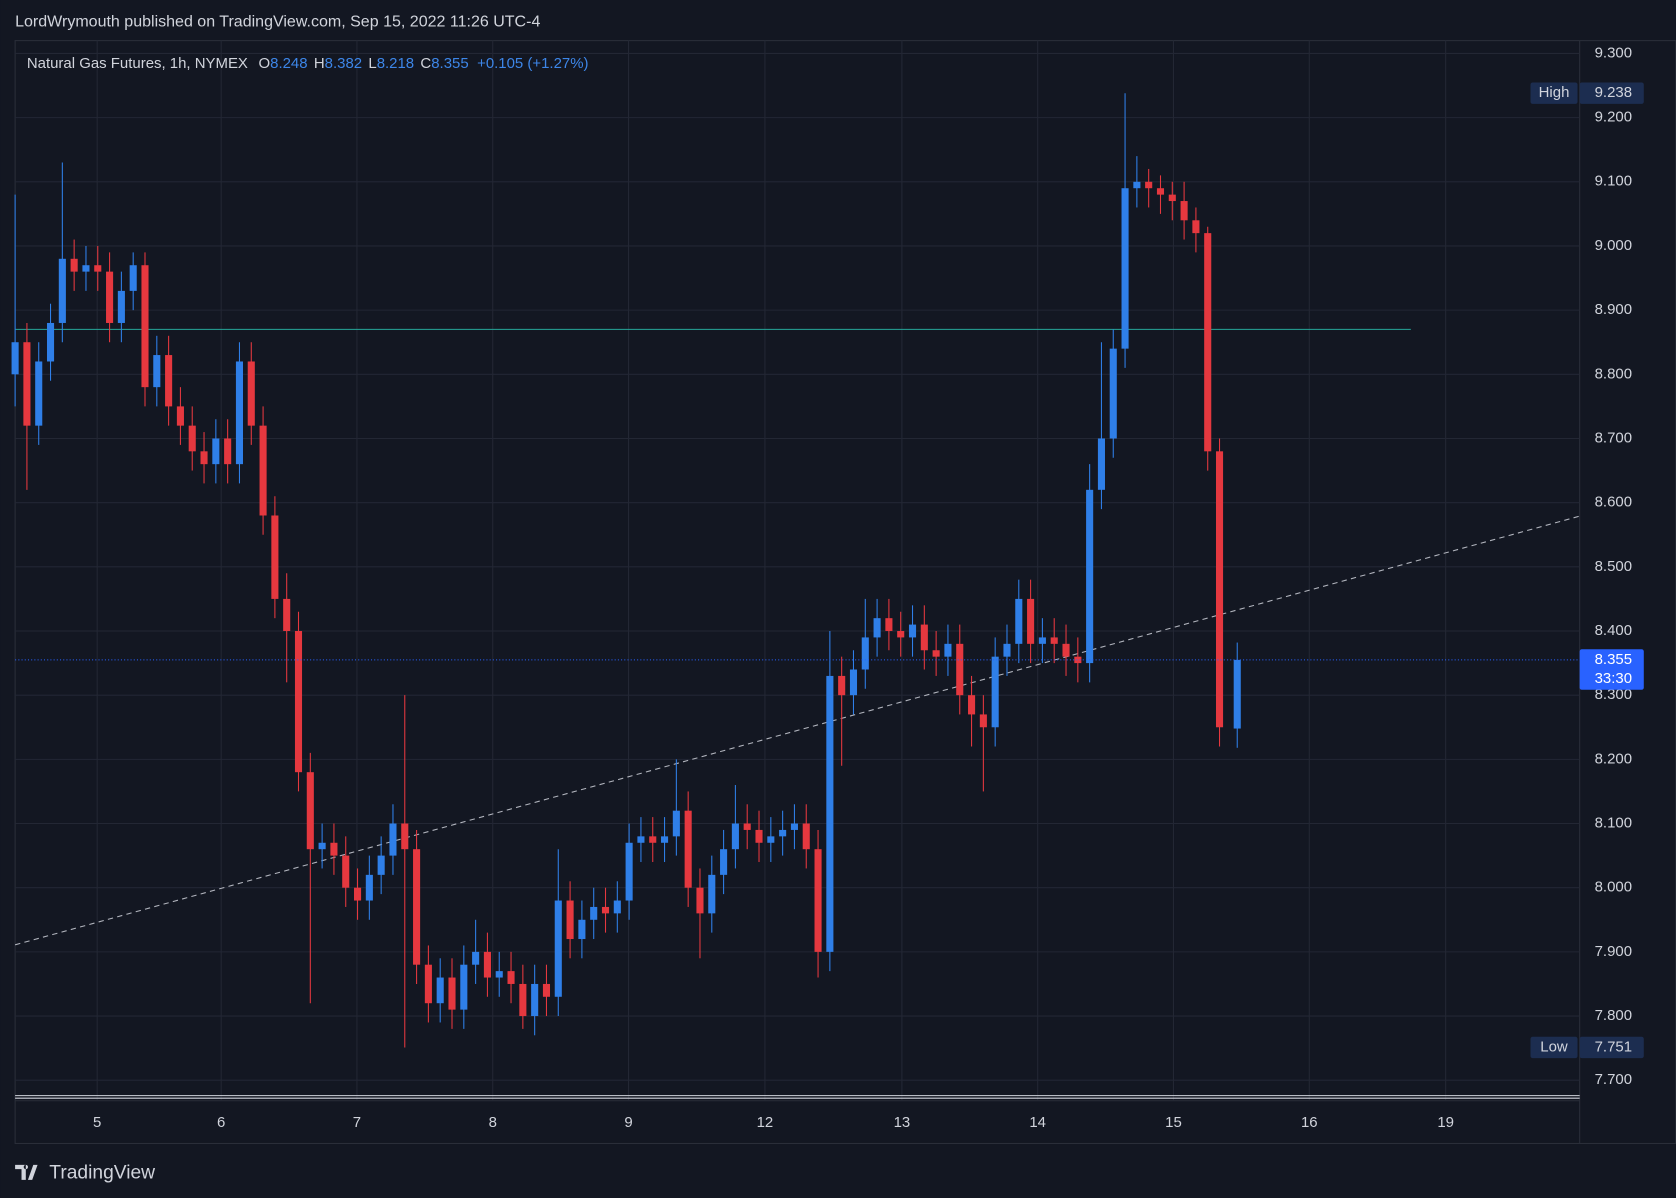 Image resolution: width=1676 pixels, height=1198 pixels. Describe the element at coordinates (1613, 887) in the screenshot. I see `y-tick-label: 8.000` at that location.